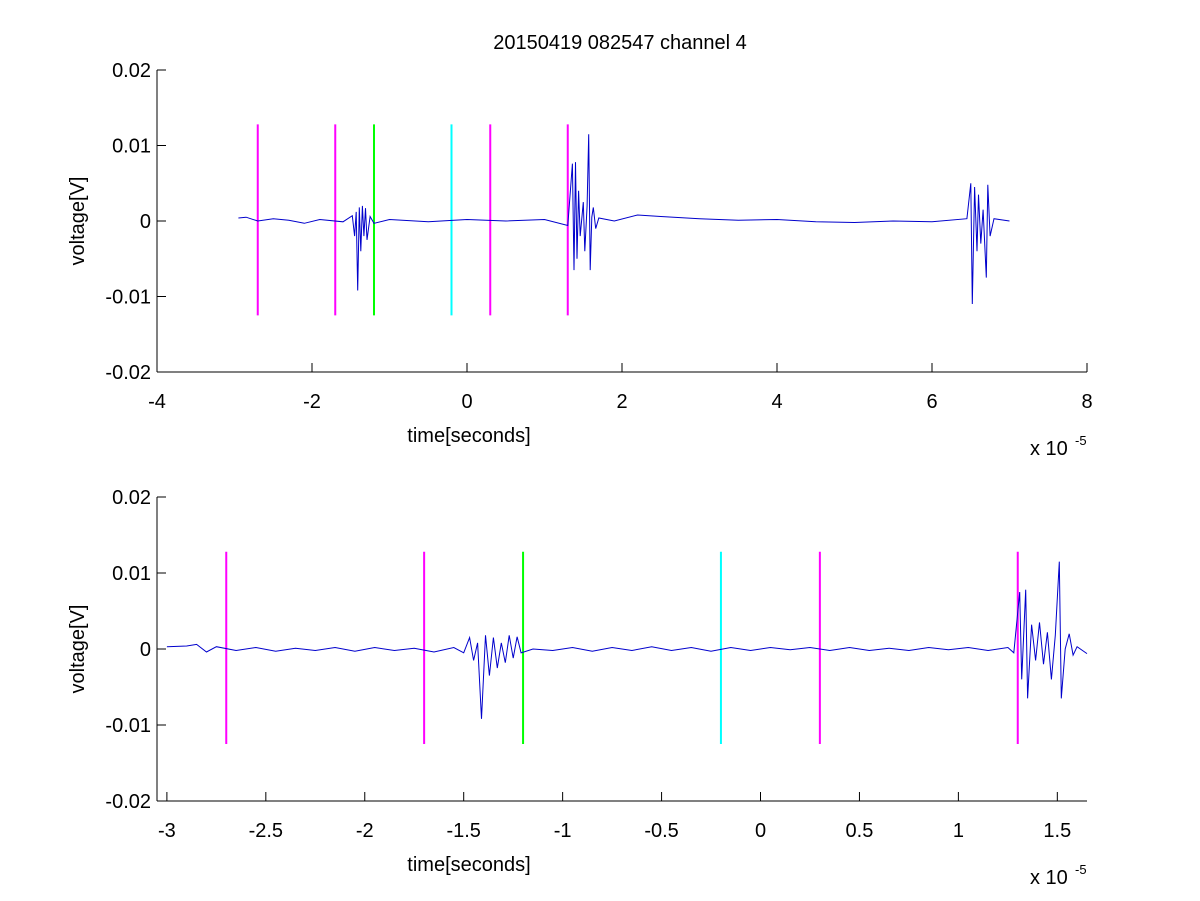  What do you see at coordinates (563, 831) in the screenshot?
I see `x-tick-label: -1` at bounding box center [563, 831].